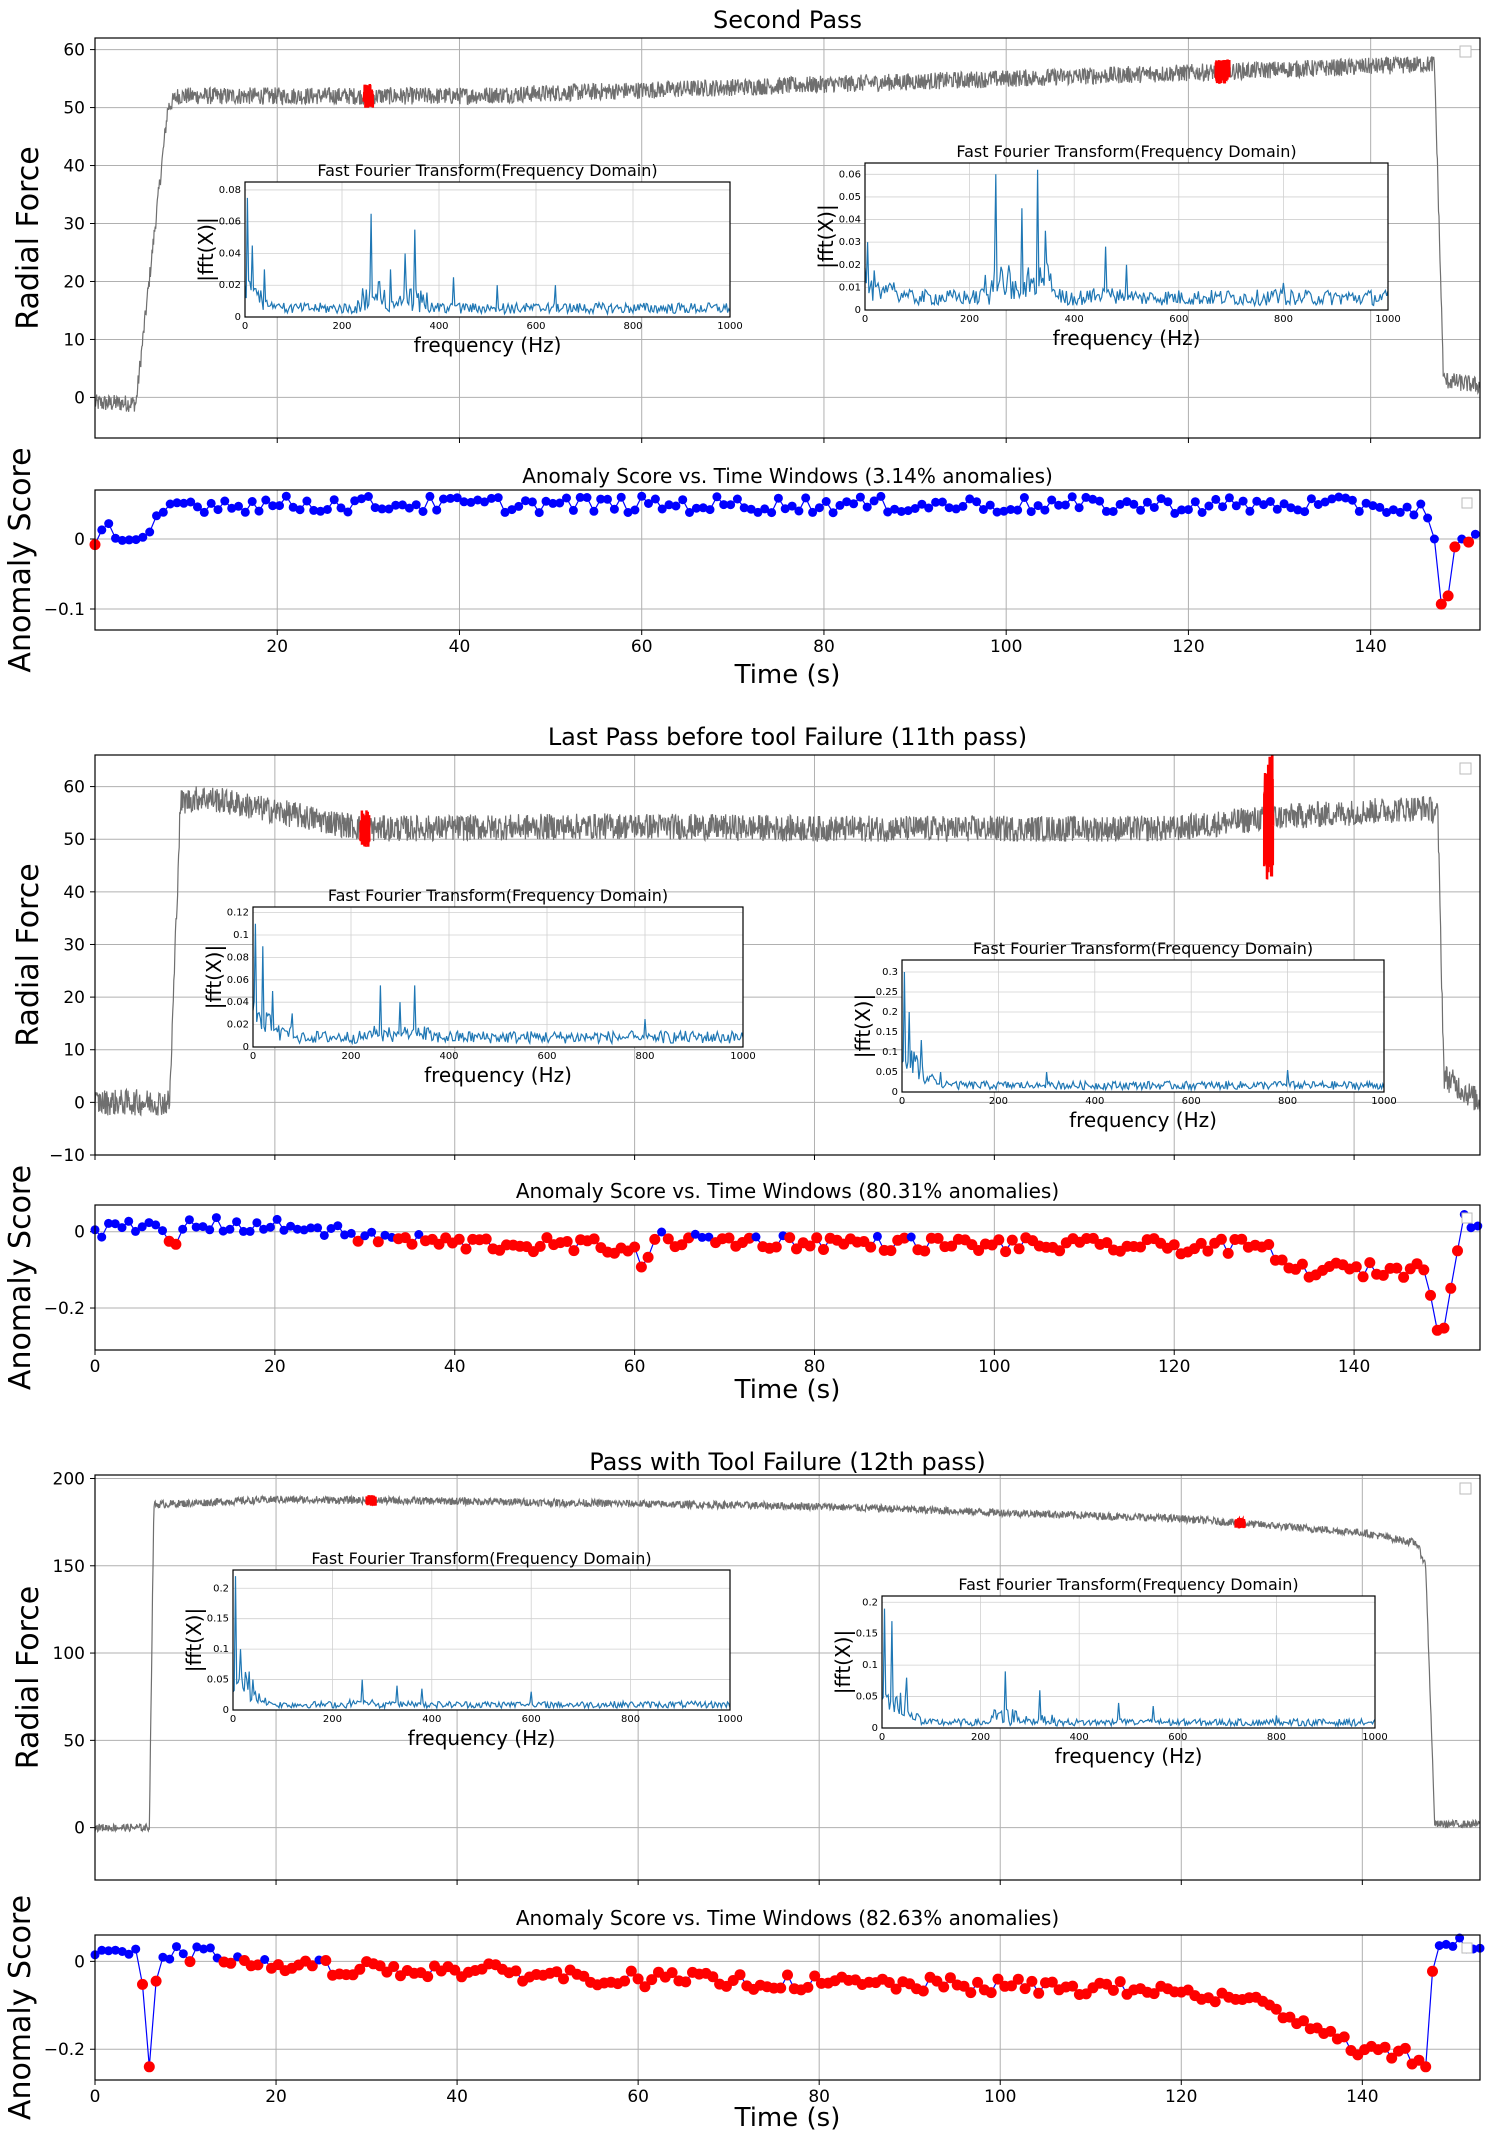 The image size is (1489, 2131). I want to click on inset-y-tick: 0.1, so click(890, 1052).